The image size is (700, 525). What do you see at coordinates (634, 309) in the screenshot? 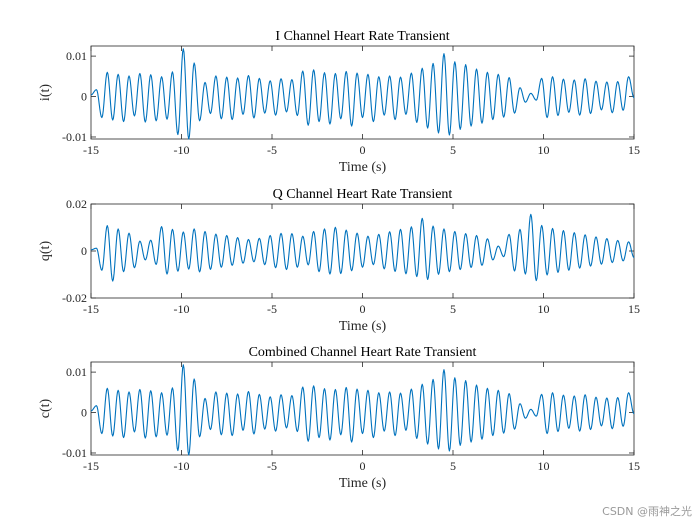
I see `panel-2-xtick-label: 15` at bounding box center [634, 309].